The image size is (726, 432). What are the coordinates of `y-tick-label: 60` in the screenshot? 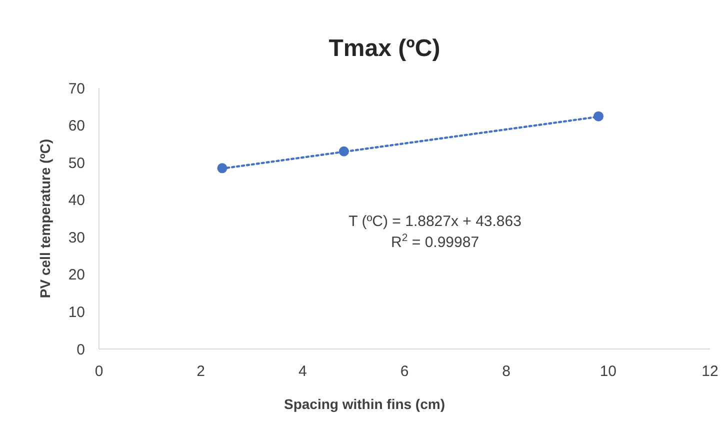 It's located at (76, 126).